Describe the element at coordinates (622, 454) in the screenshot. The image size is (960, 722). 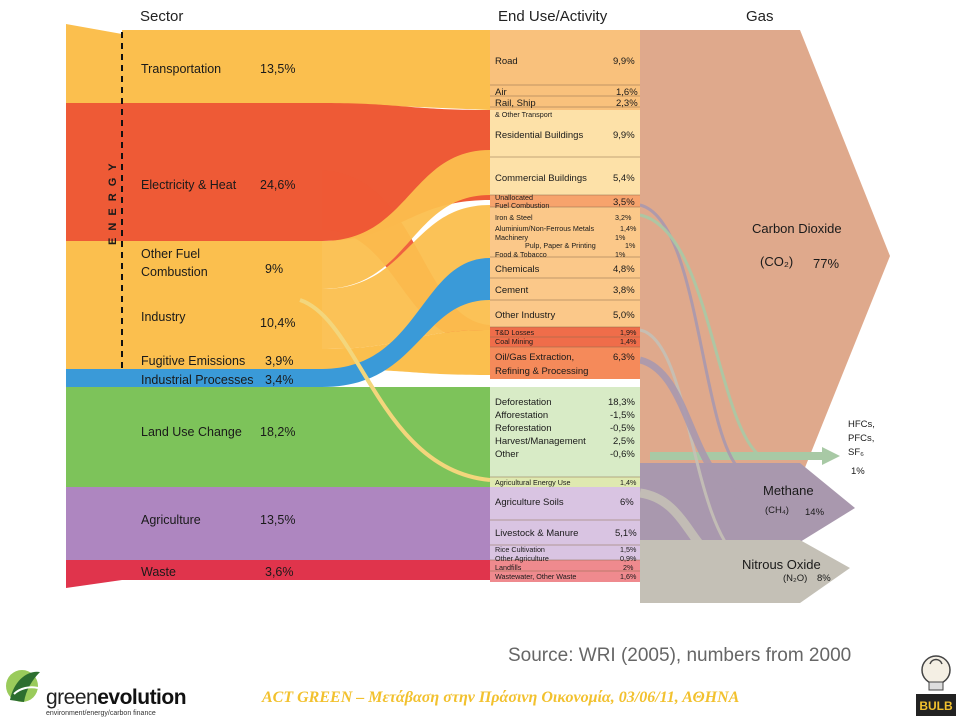
I see `eu-value: -0,6%` at that location.